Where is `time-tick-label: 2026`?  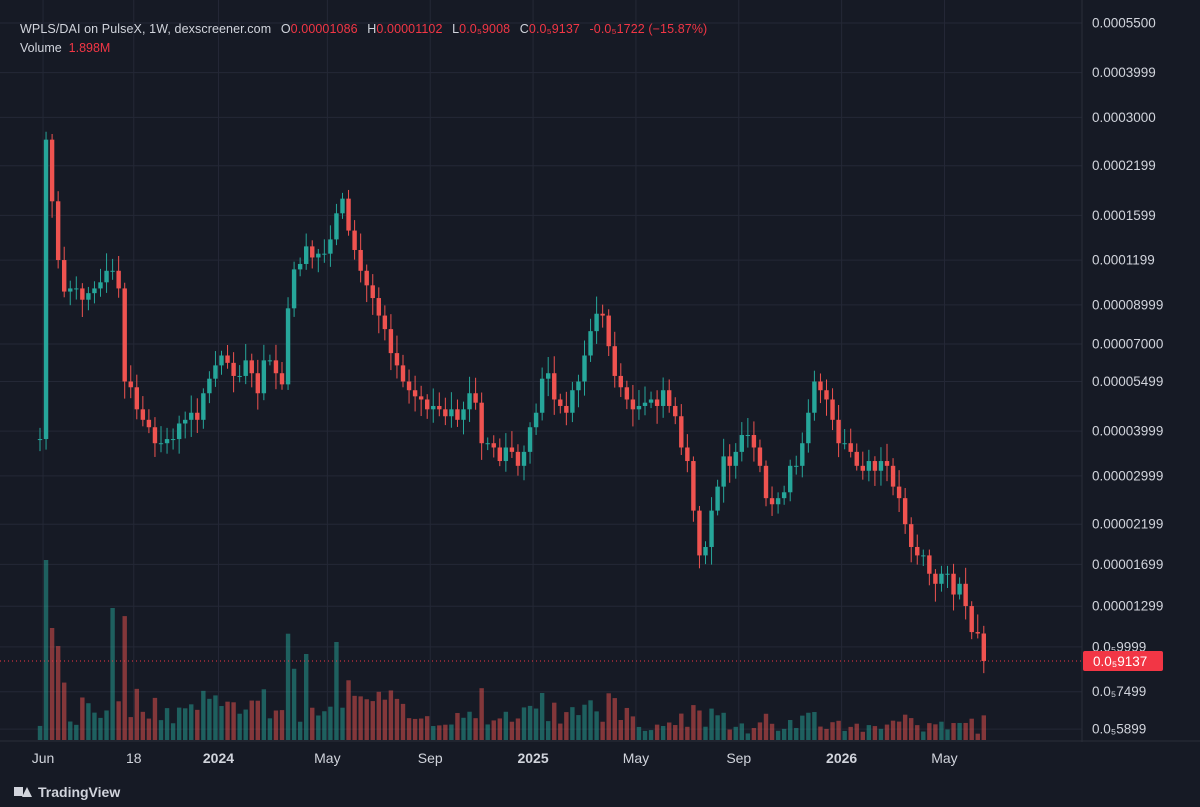
time-tick-label: 2026 is located at coordinates (841, 758).